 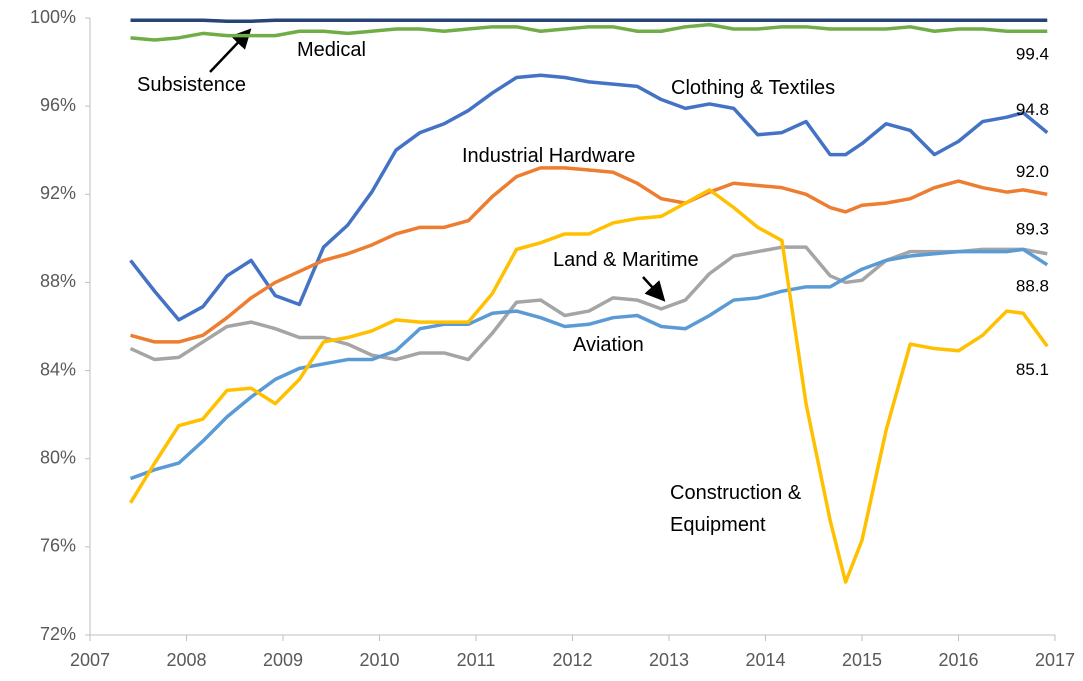 What do you see at coordinates (1032, 369) in the screenshot?
I see `data-label: 85.1` at bounding box center [1032, 369].